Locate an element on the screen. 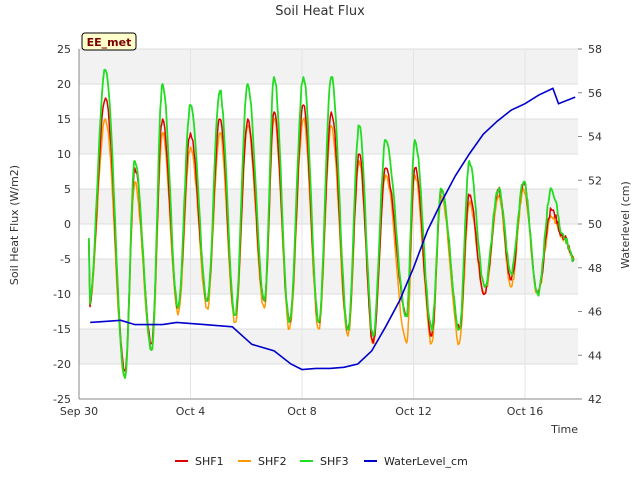  y2-tick-label: 44 is located at coordinates (595, 355).